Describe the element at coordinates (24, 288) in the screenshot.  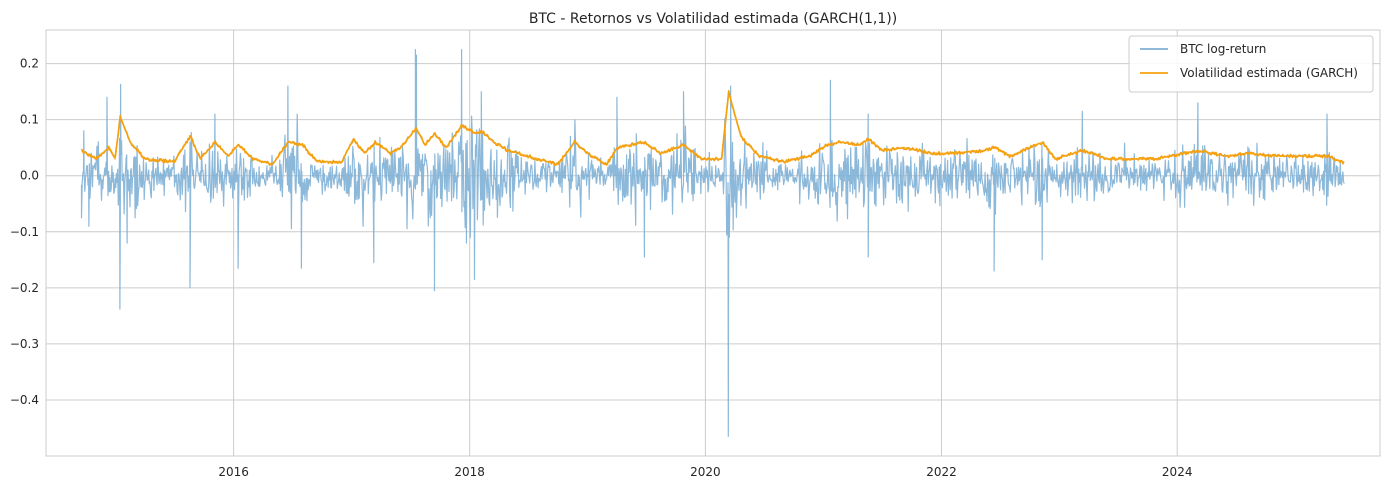
I see `y-tick-label: −0.2` at that location.